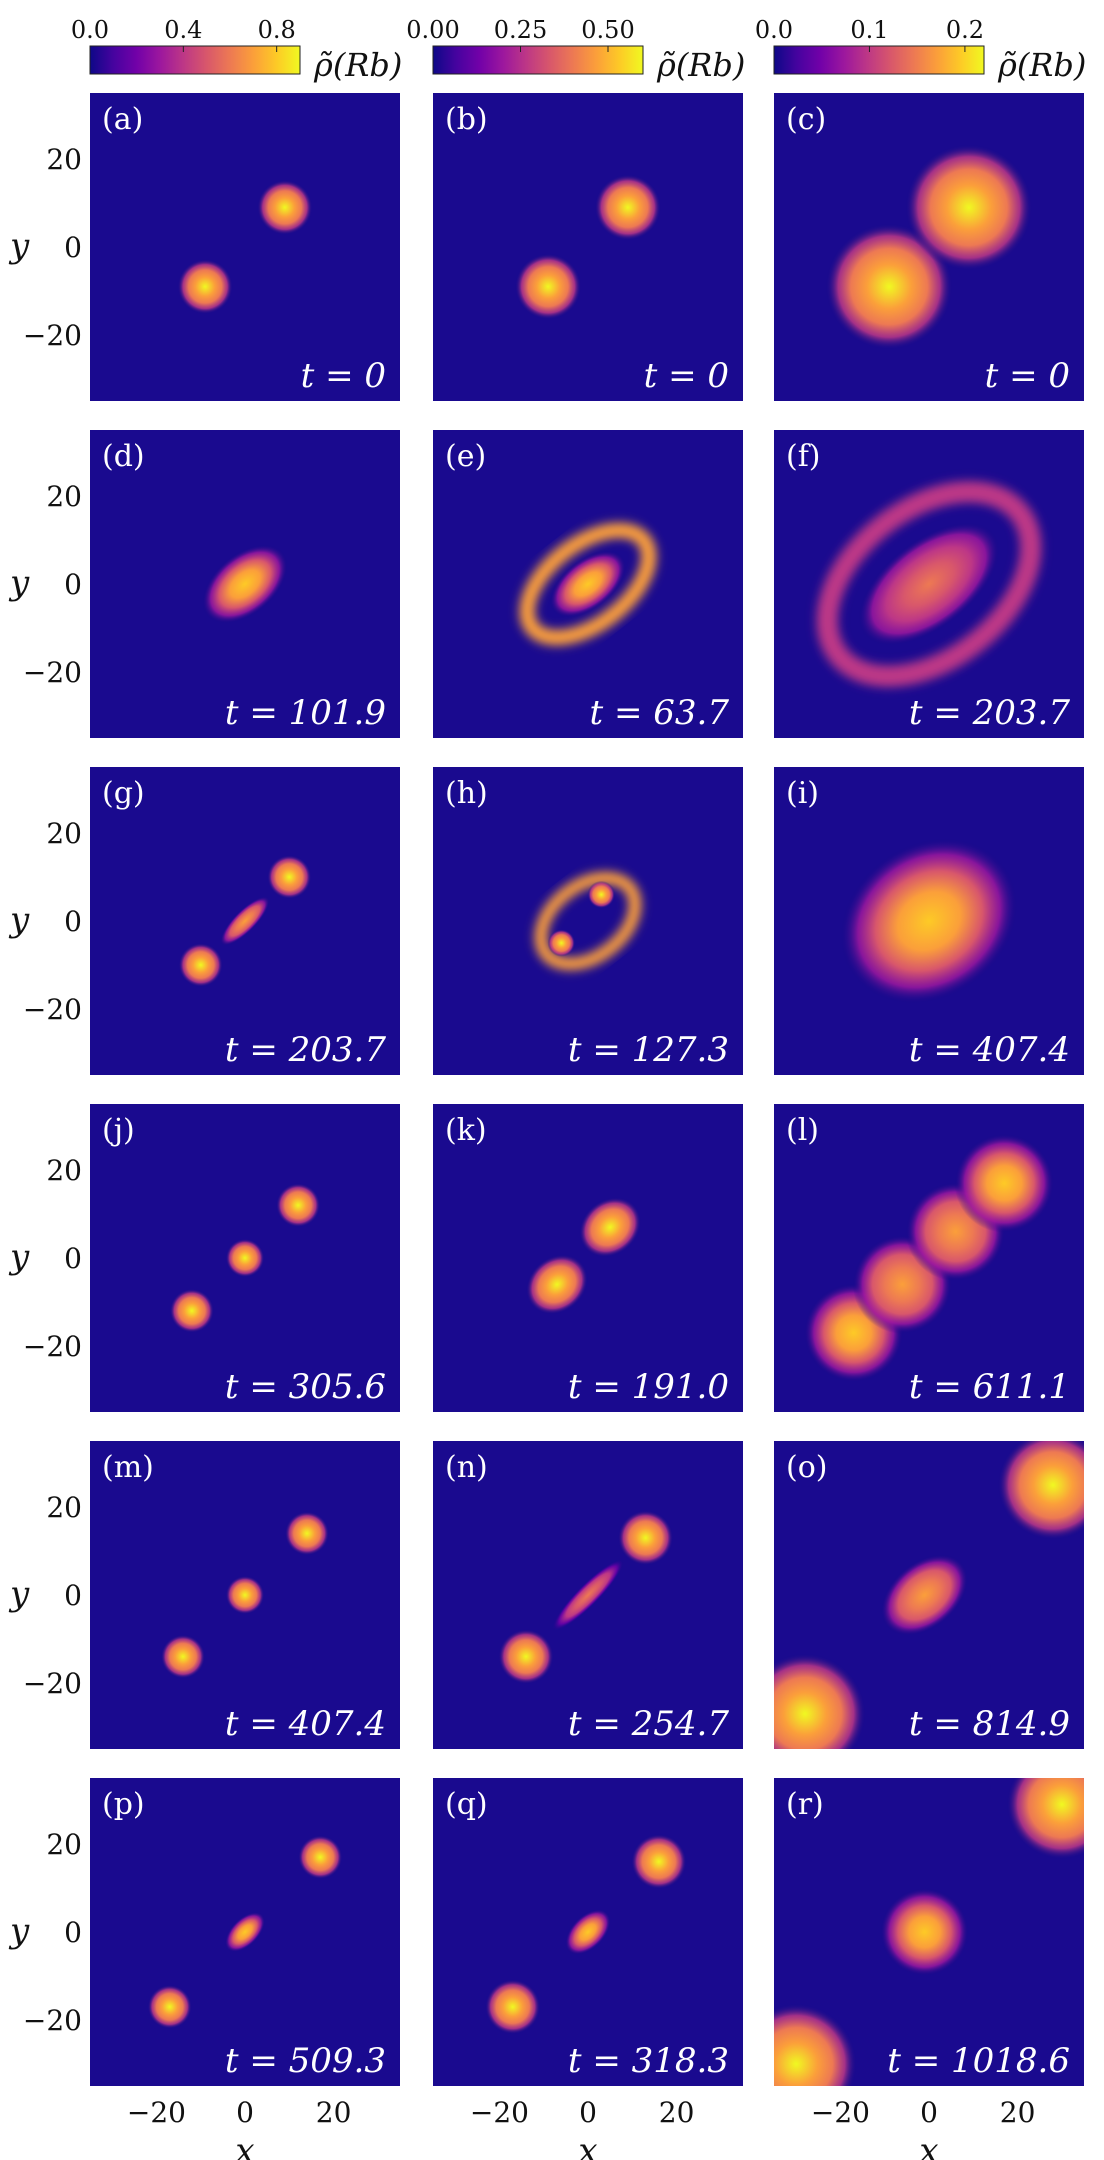 This screenshot has width=1104, height=2160. What do you see at coordinates (965, 30) in the screenshot?
I see `colorbar-tick-label: 0.2` at bounding box center [965, 30].